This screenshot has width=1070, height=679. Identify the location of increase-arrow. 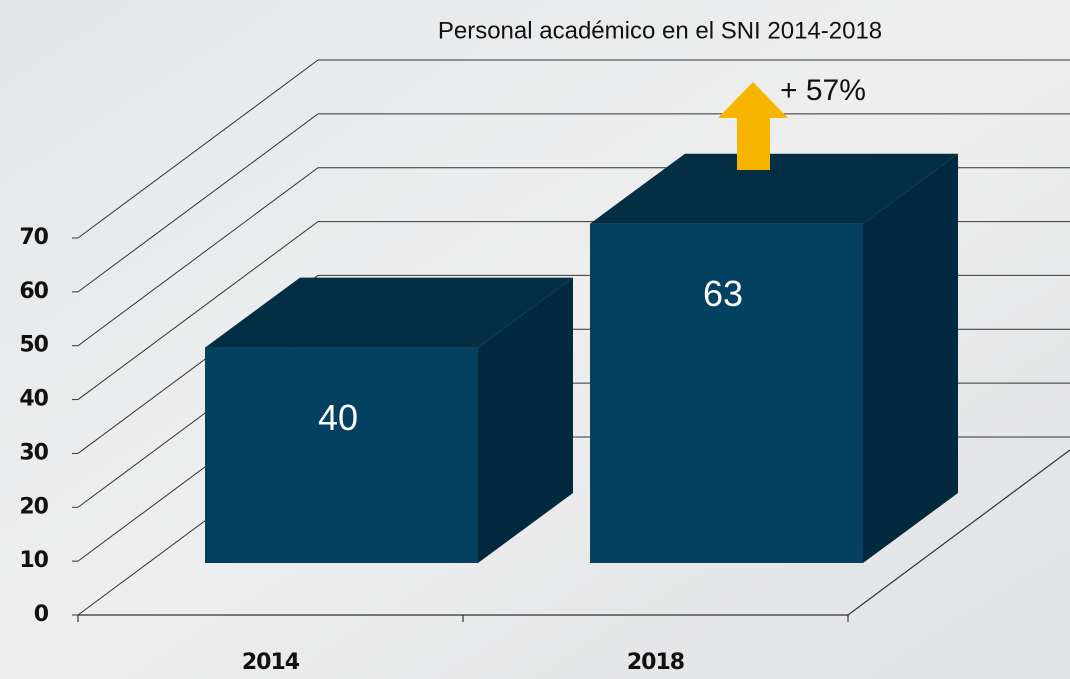
(753, 126).